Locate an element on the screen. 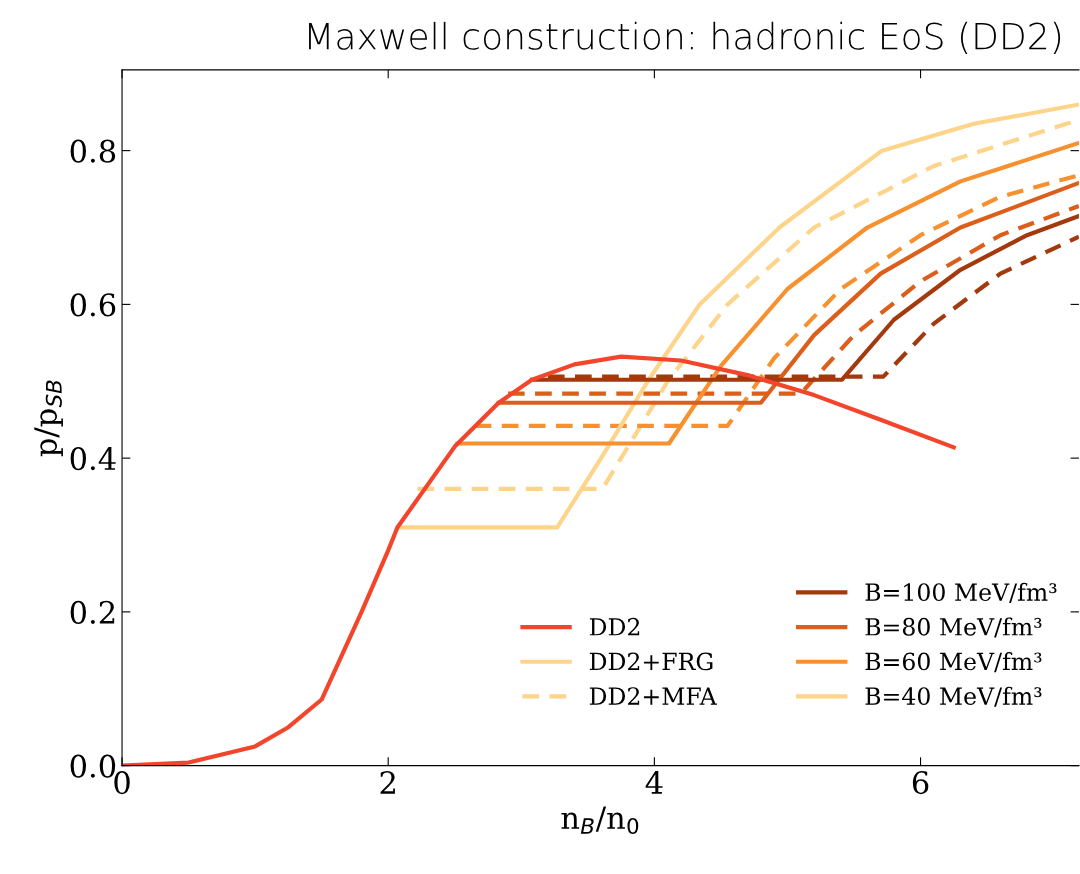  y-axis-title: p/p$_{SB}$ is located at coordinates (48, 418).